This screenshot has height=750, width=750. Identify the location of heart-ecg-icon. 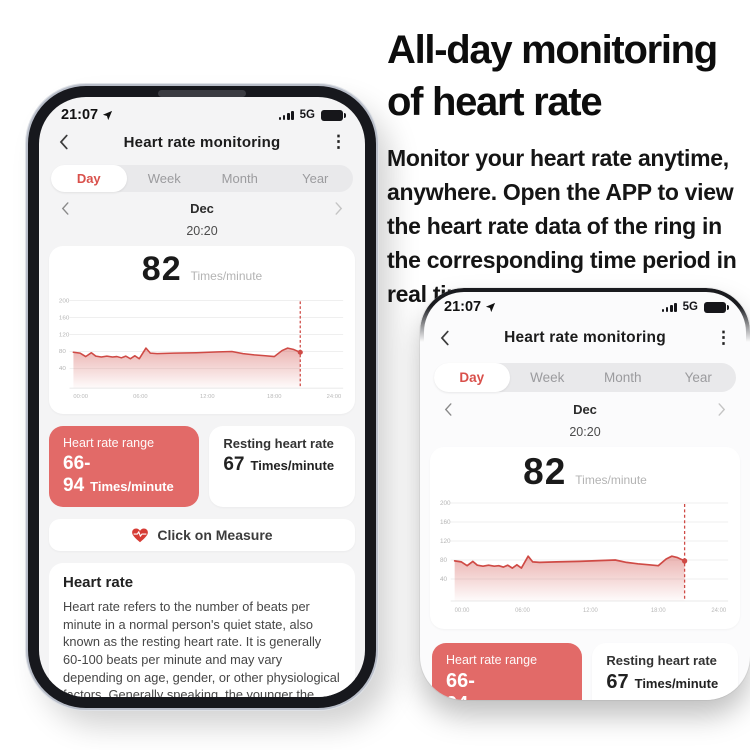
(140, 534).